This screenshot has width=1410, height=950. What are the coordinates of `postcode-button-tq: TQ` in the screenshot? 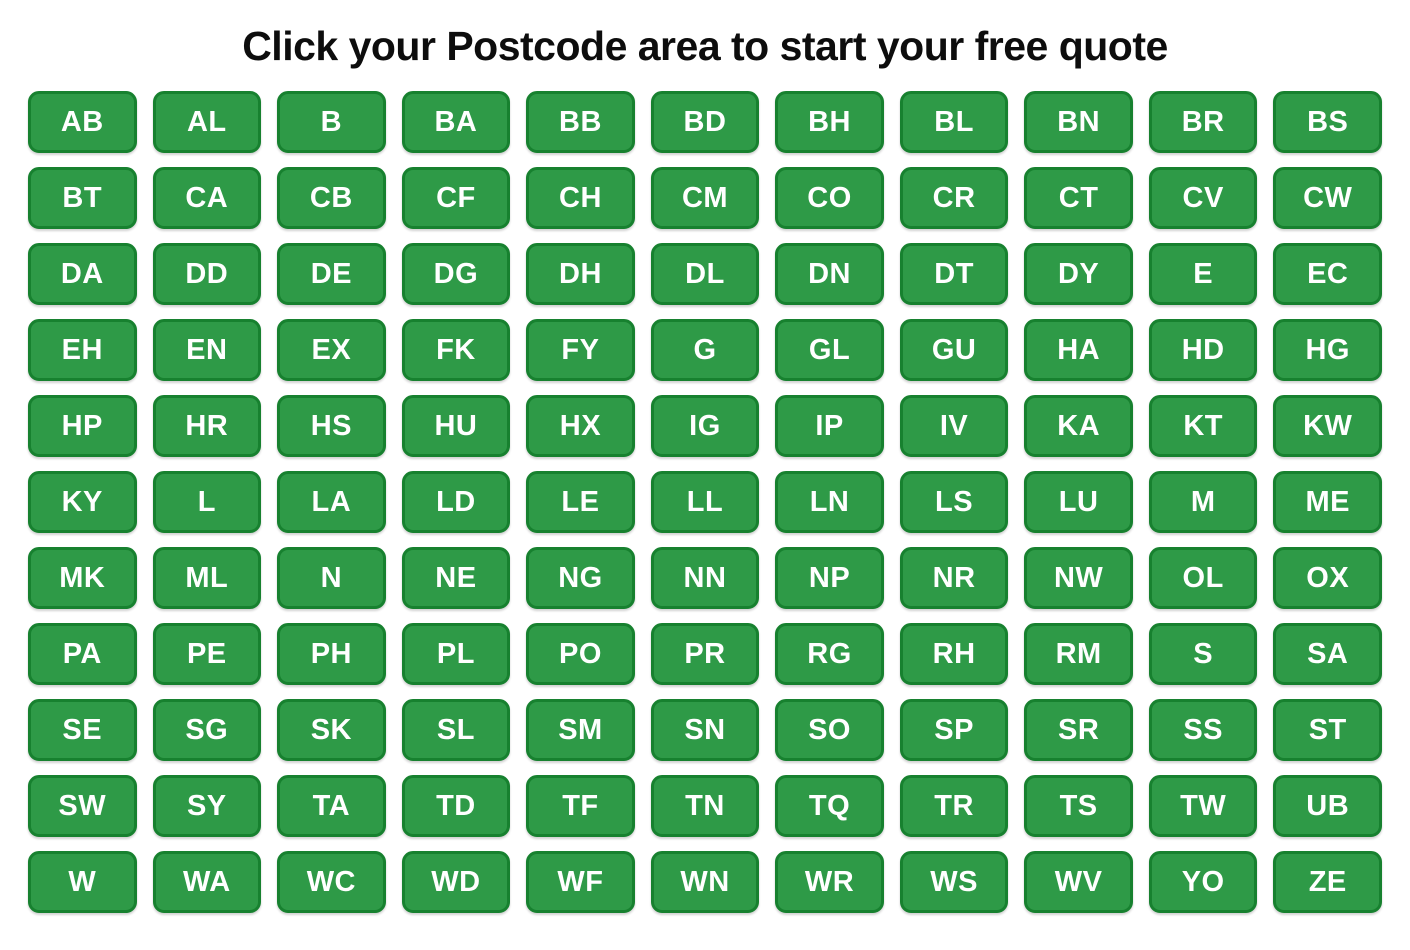 It's located at (829, 806).